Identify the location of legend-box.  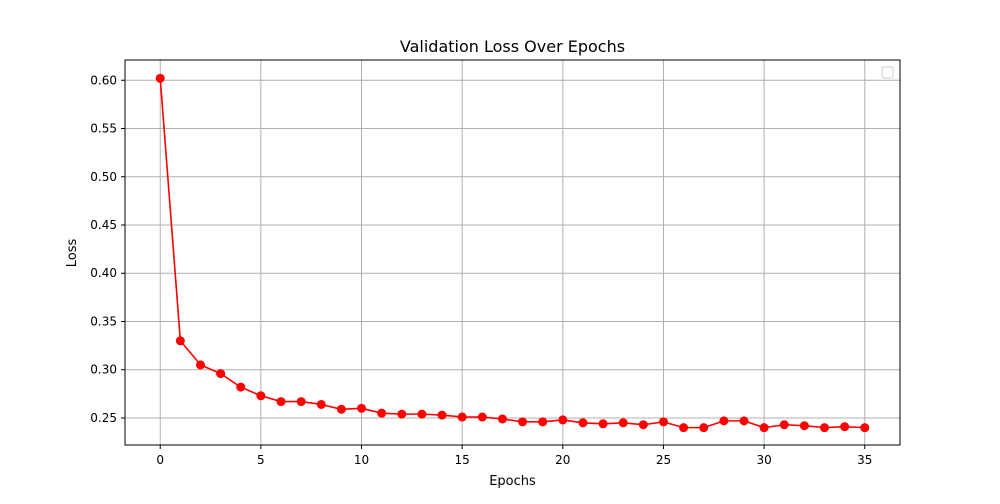
(887, 72).